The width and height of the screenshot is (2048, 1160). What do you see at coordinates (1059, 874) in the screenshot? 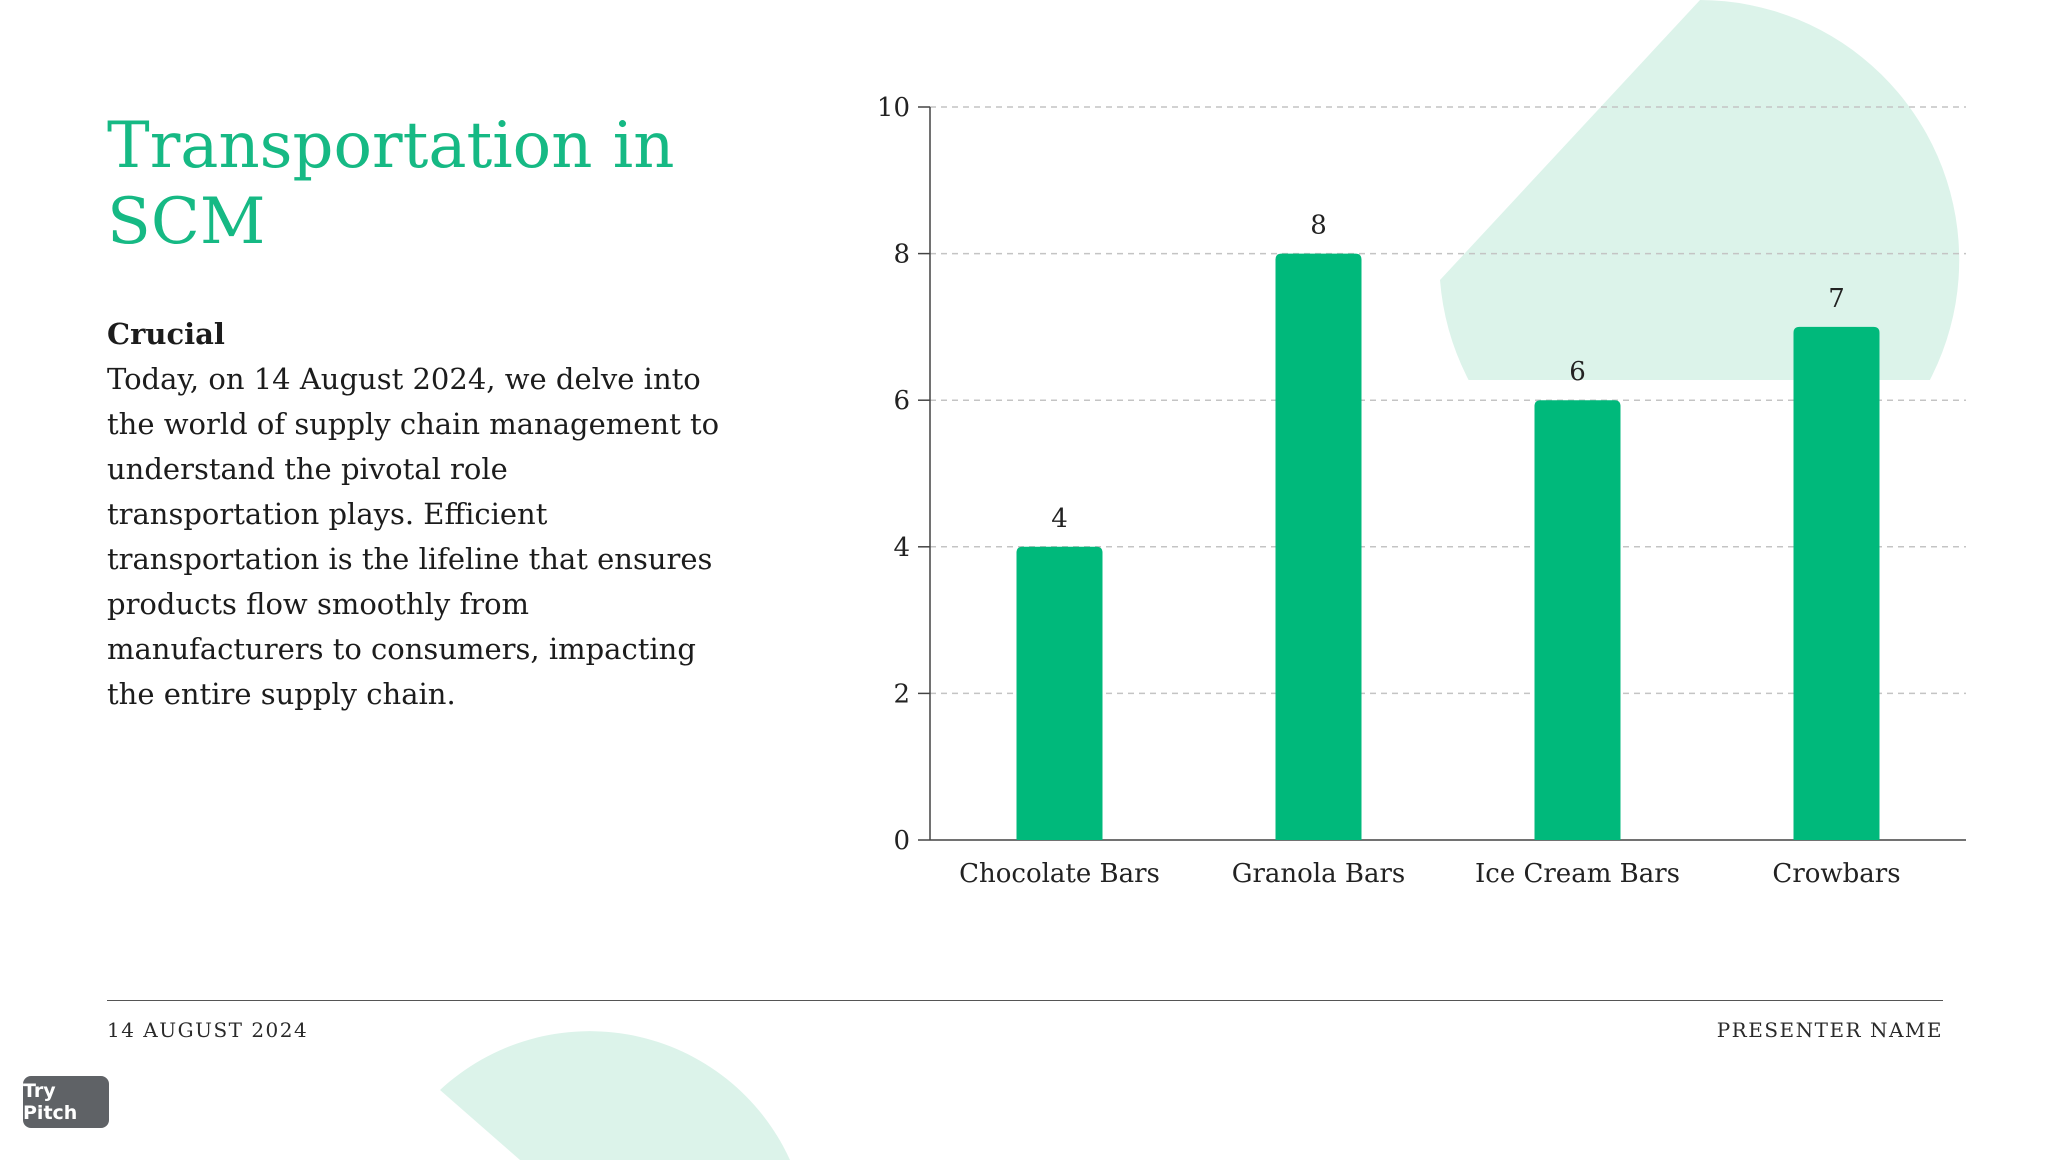
I see `x-category-label: Chocolate Bars` at bounding box center [1059, 874].